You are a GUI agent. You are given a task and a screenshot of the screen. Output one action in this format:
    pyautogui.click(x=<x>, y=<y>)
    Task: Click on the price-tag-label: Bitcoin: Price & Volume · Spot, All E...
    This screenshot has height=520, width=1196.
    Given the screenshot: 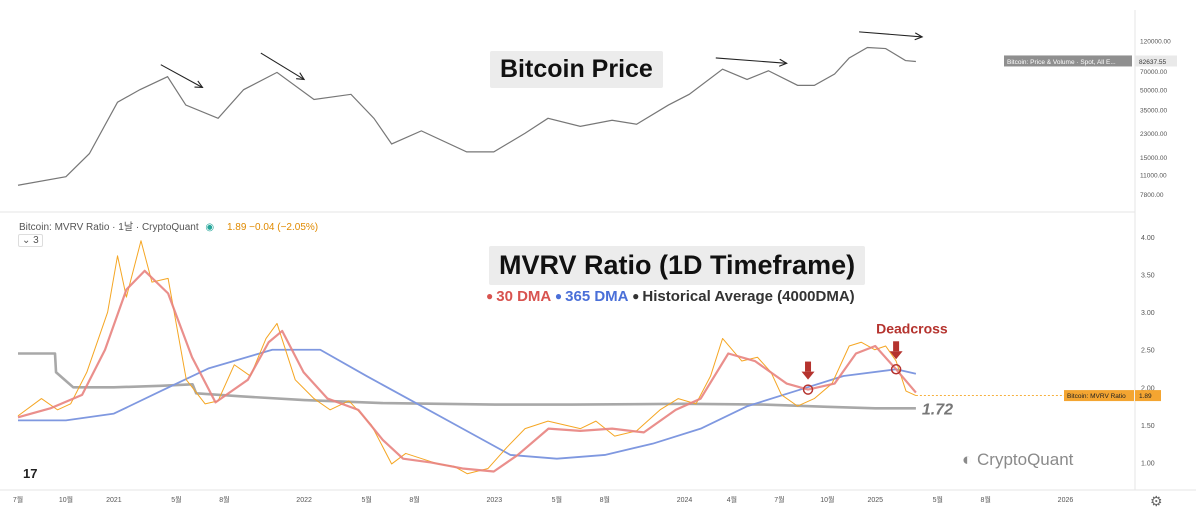 What is the action you would take?
    pyautogui.click(x=1061, y=62)
    